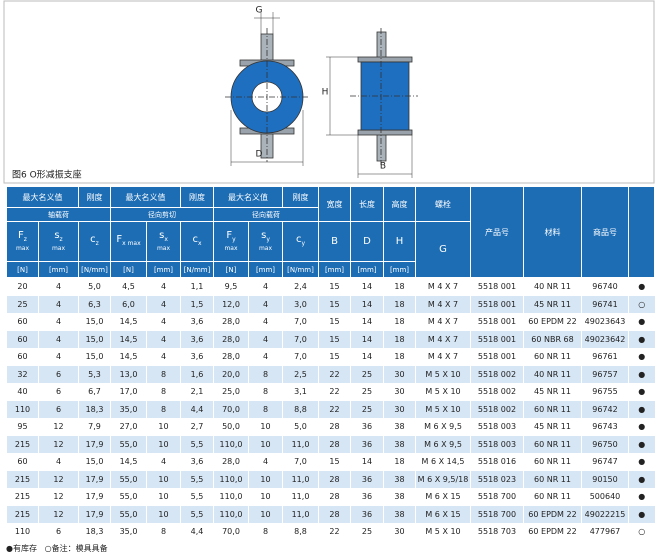 The image size is (660, 555). I want to click on cell: 60 NR 11, so click(552, 357).